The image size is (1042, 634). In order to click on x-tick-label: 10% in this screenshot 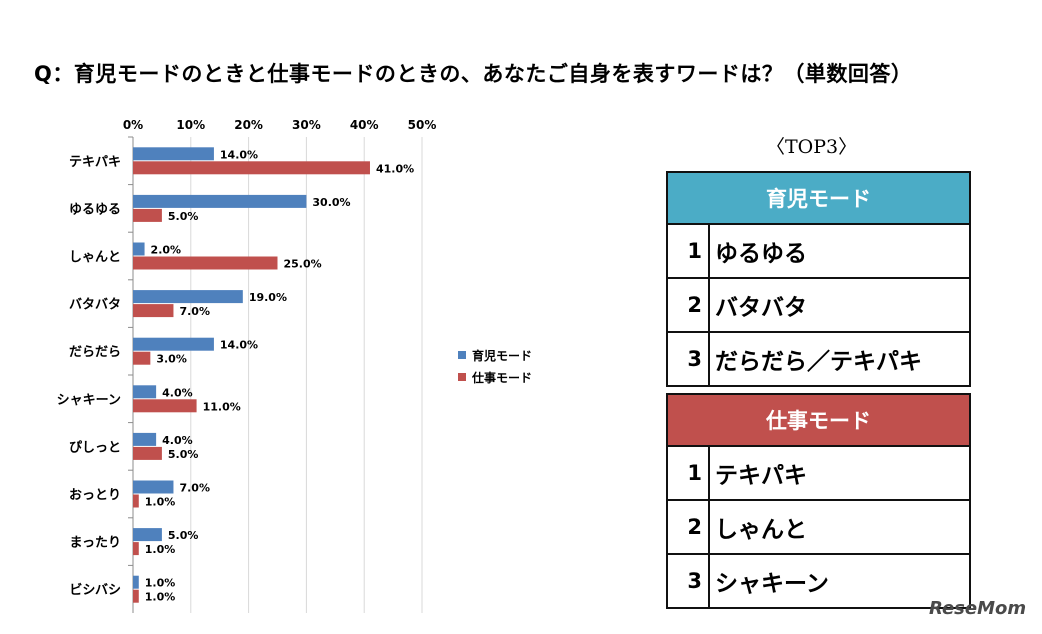, I will do `click(190, 125)`.